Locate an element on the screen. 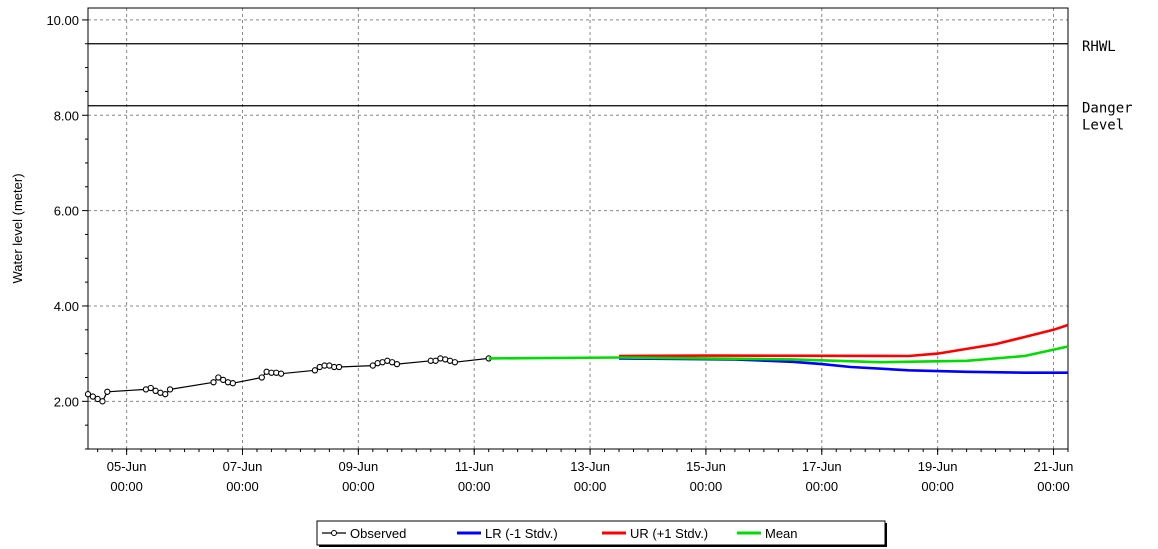  x-tick-date-label: 11-Jun is located at coordinates (474, 466).